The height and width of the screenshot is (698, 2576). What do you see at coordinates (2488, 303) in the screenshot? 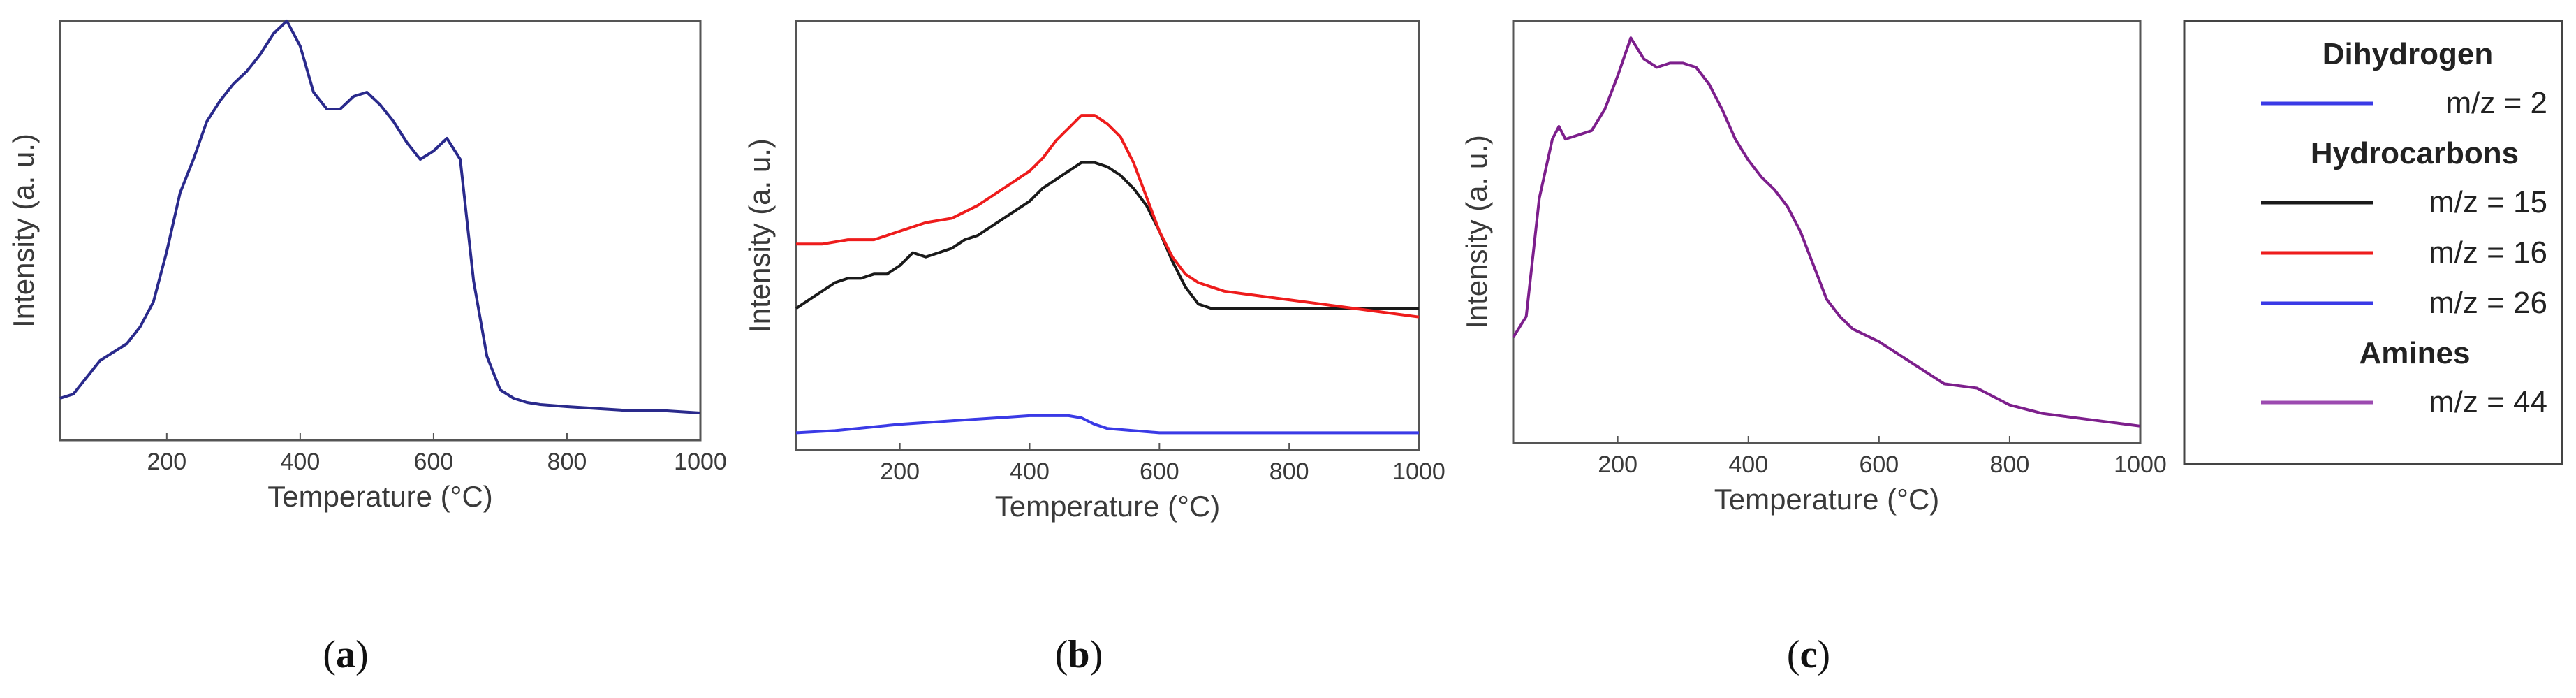
I see `legend-item-label: m/z = 26` at bounding box center [2488, 303].